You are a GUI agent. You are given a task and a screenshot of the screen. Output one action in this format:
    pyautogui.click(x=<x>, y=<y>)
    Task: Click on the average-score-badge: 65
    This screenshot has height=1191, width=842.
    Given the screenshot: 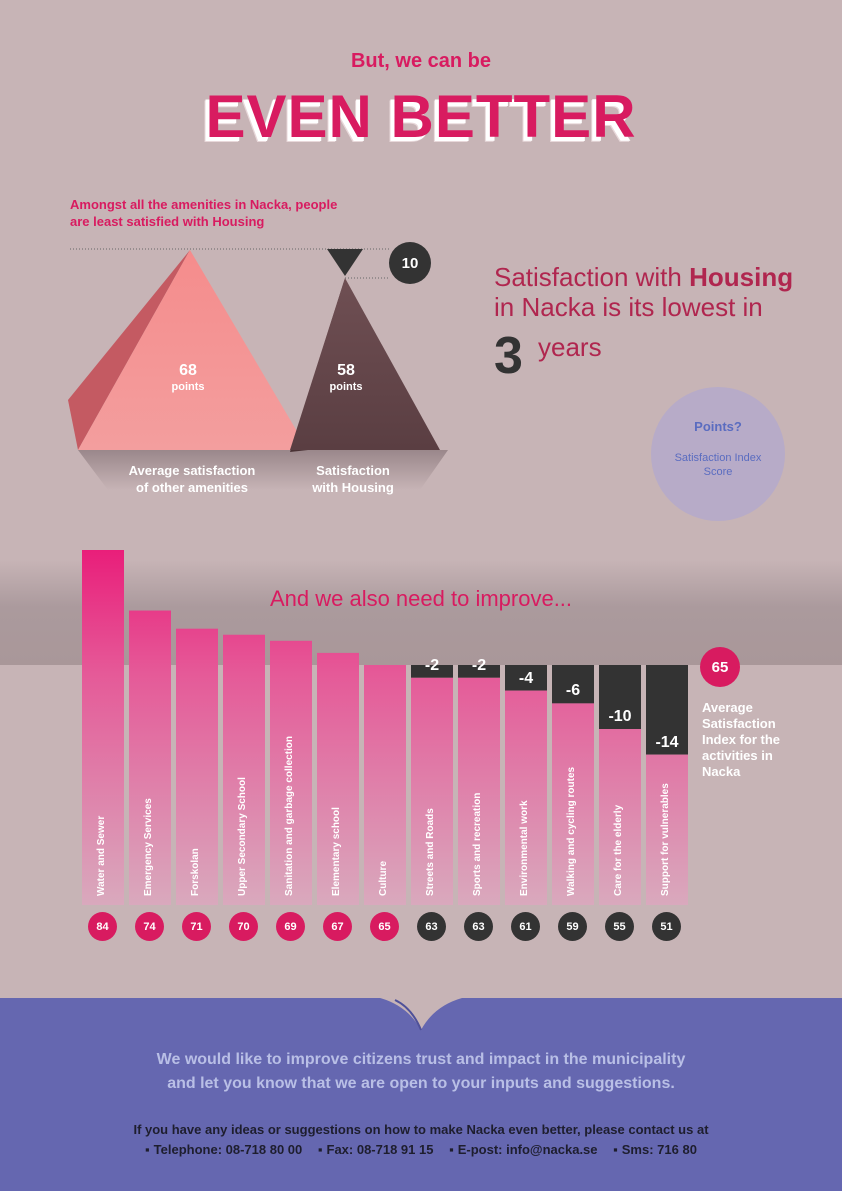 What is the action you would take?
    pyautogui.click(x=720, y=667)
    